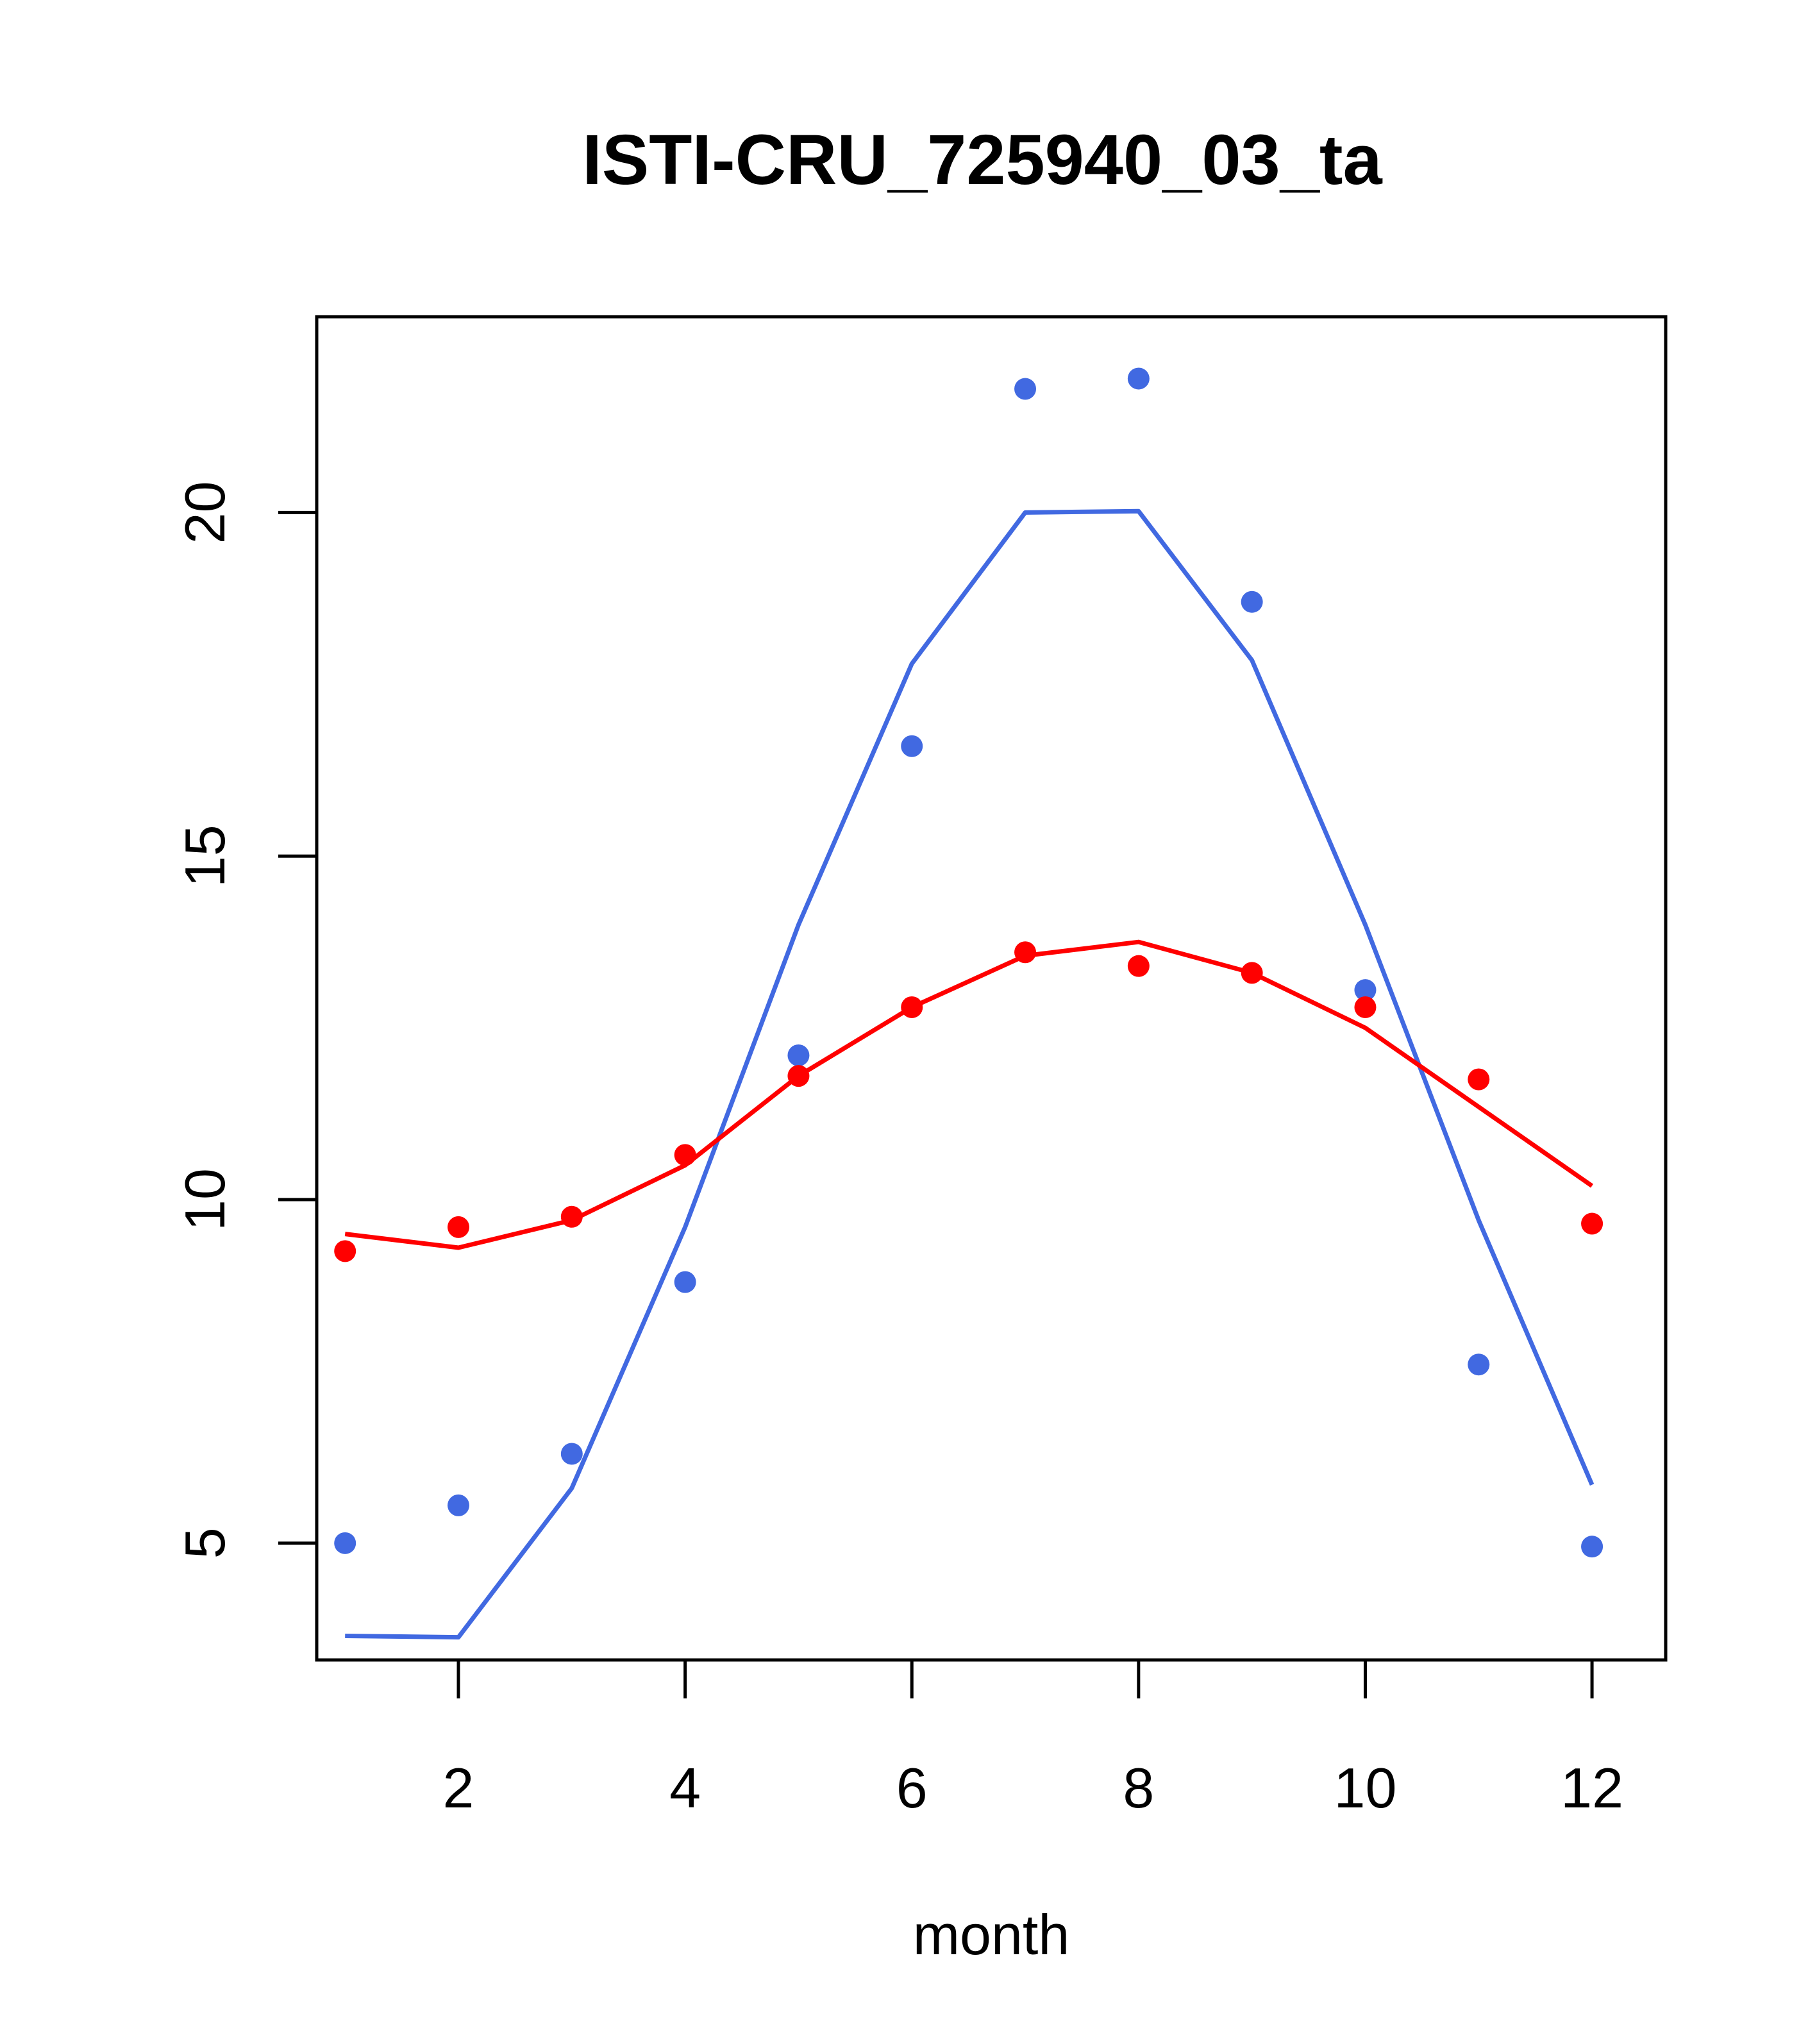  I want to click on x-tick-label: 12, so click(1592, 1788).